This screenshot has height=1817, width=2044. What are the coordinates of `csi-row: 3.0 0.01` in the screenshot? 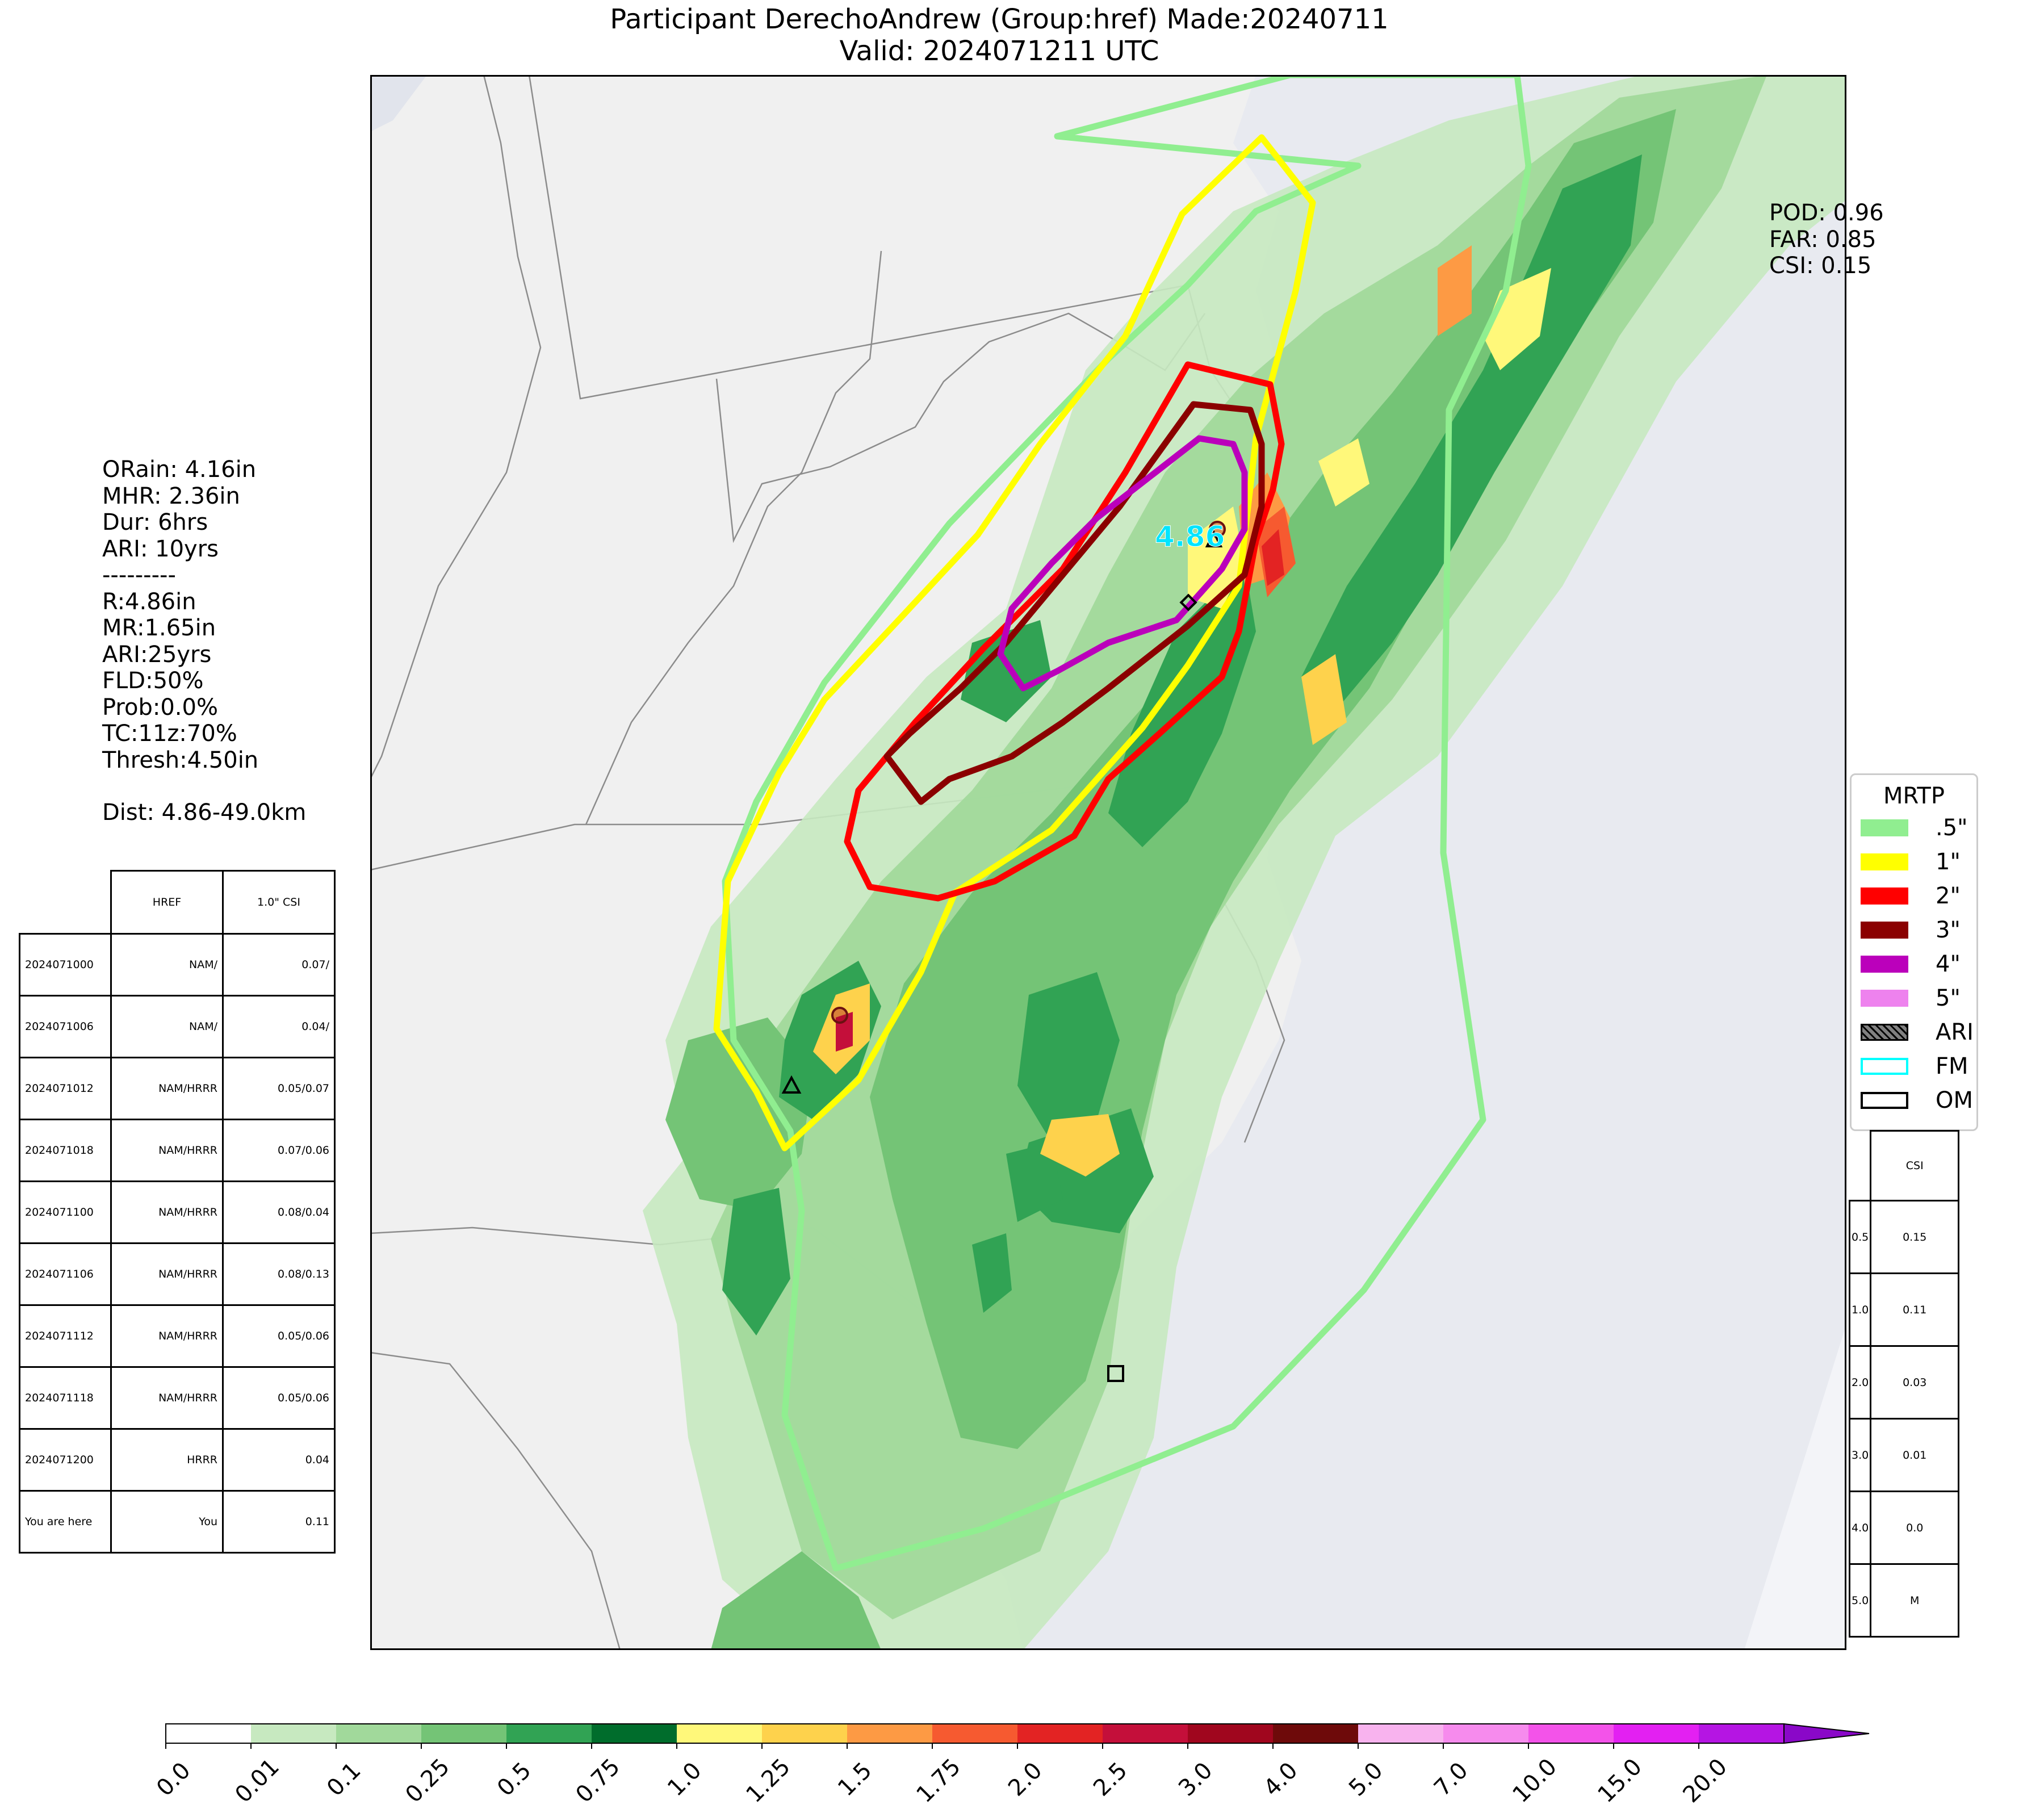 It's located at (1904, 1455).